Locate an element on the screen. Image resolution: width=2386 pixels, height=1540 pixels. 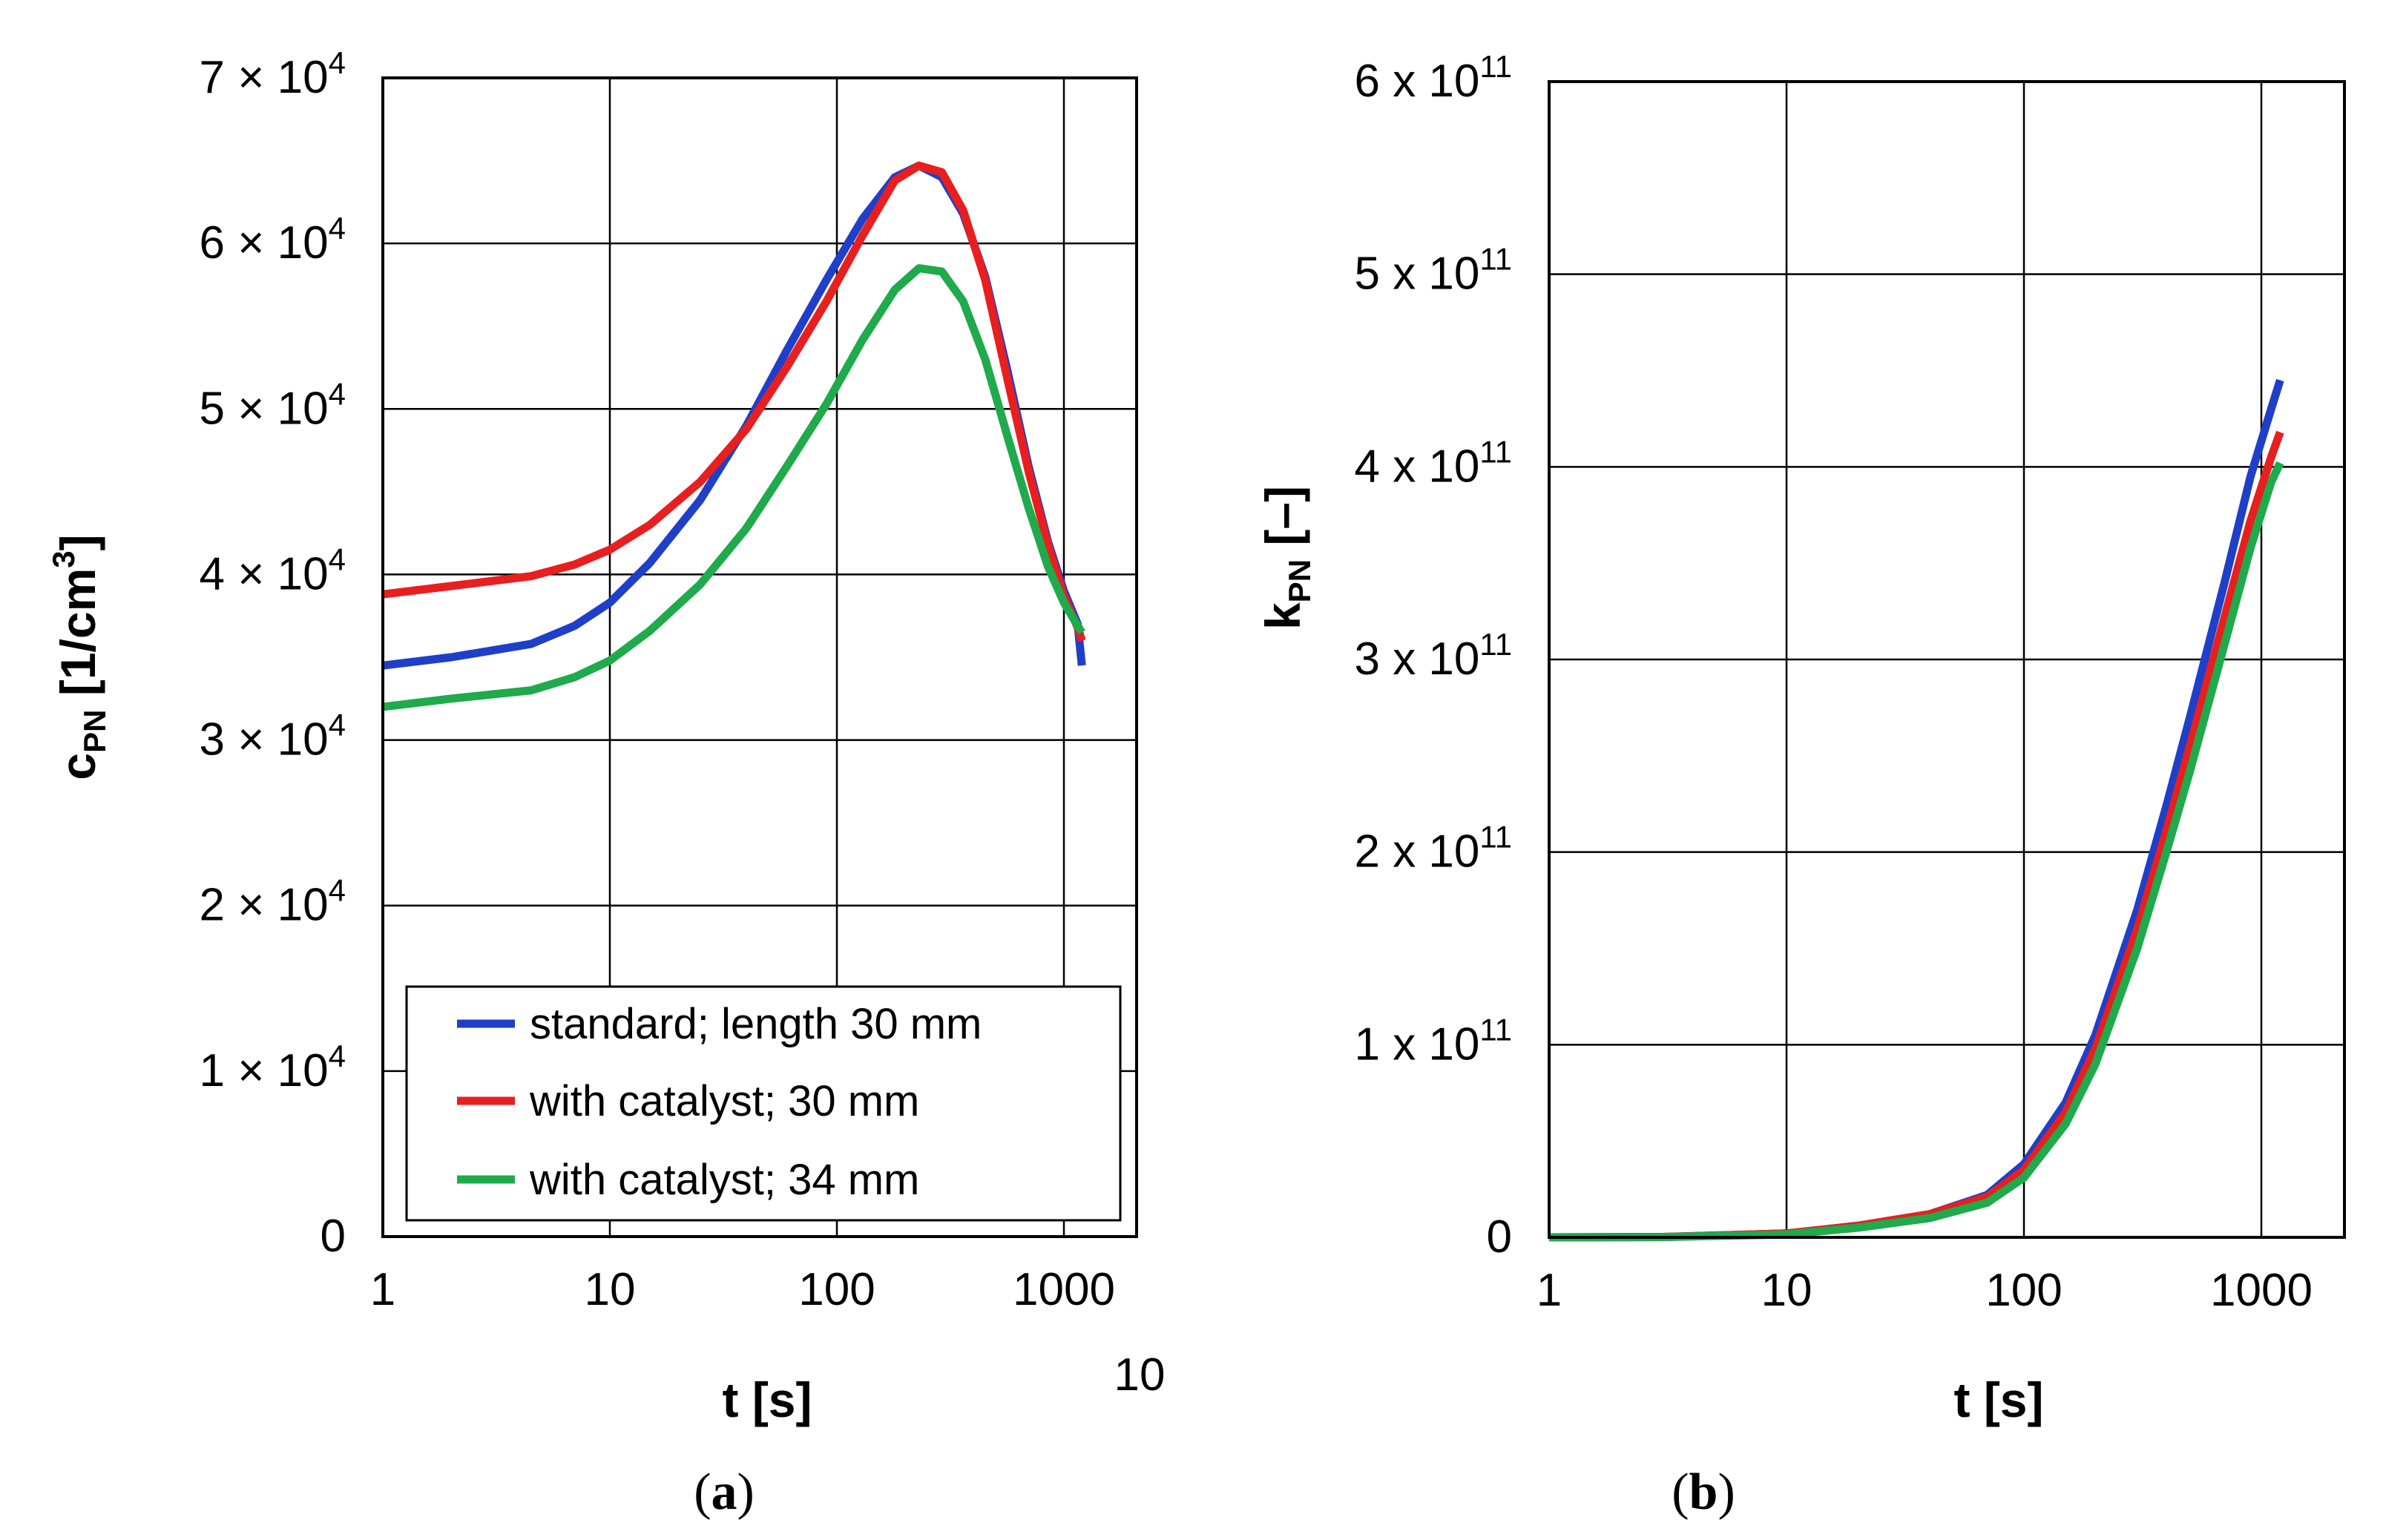
chart-a-y-tick-label: 1 × 10⁴ is located at coordinates (273, 1067).